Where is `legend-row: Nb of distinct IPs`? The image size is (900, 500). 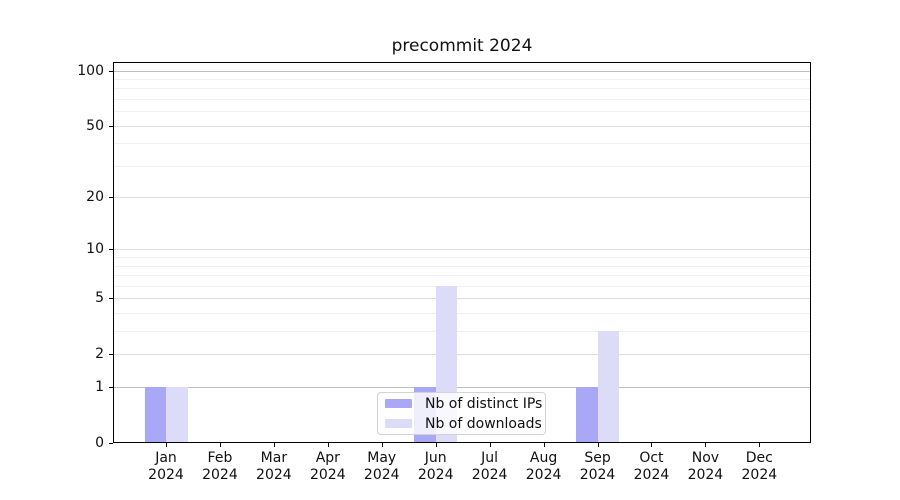
legend-row: Nb of distinct IPs is located at coordinates (465, 404).